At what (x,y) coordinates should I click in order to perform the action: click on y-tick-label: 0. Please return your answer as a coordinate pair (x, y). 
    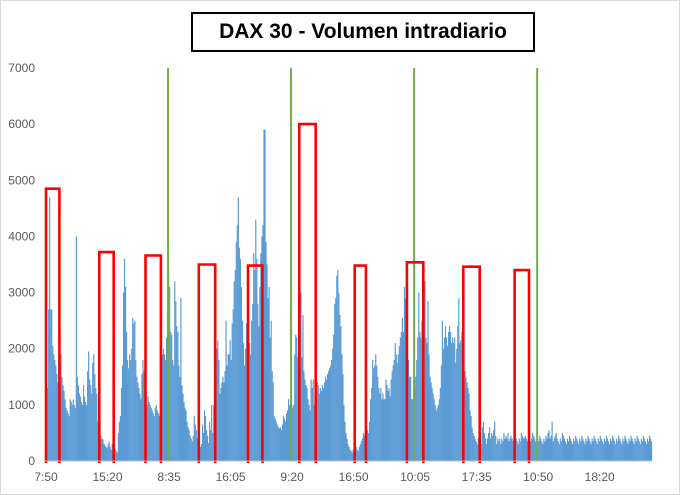
    Looking at the image, I should click on (31, 461).